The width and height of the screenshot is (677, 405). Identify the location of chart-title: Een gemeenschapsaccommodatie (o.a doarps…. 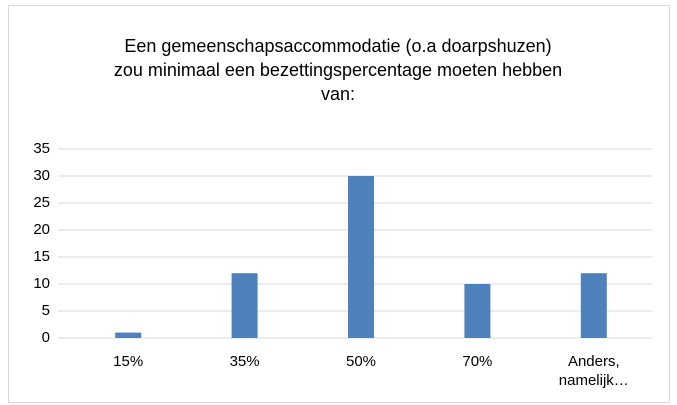
(338, 70).